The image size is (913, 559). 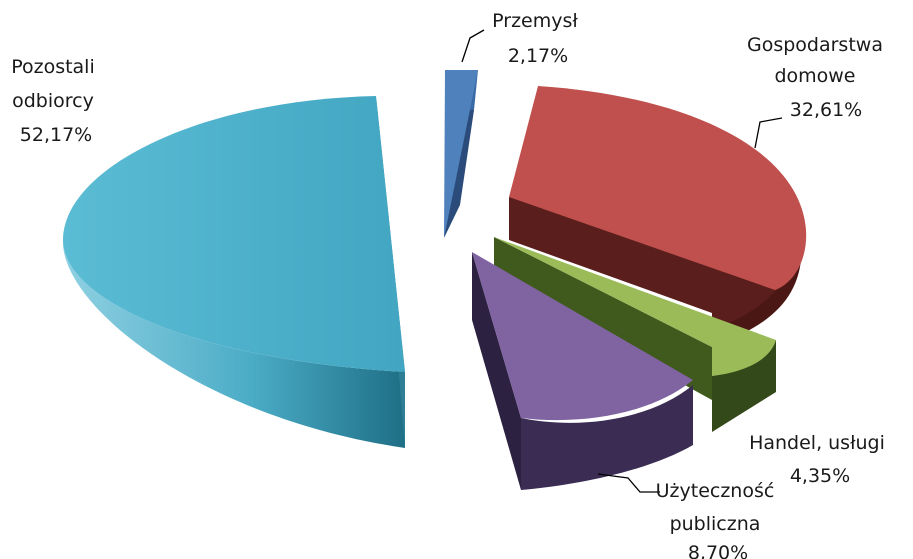 I want to click on leader-line-uzytecznosc, so click(x=628, y=483).